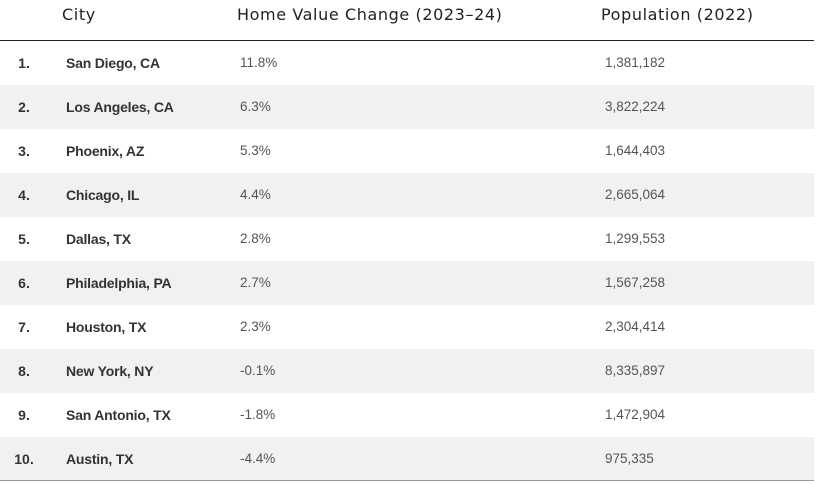 This screenshot has height=485, width=818. What do you see at coordinates (24, 63) in the screenshot?
I see `rank-cell: 1.` at bounding box center [24, 63].